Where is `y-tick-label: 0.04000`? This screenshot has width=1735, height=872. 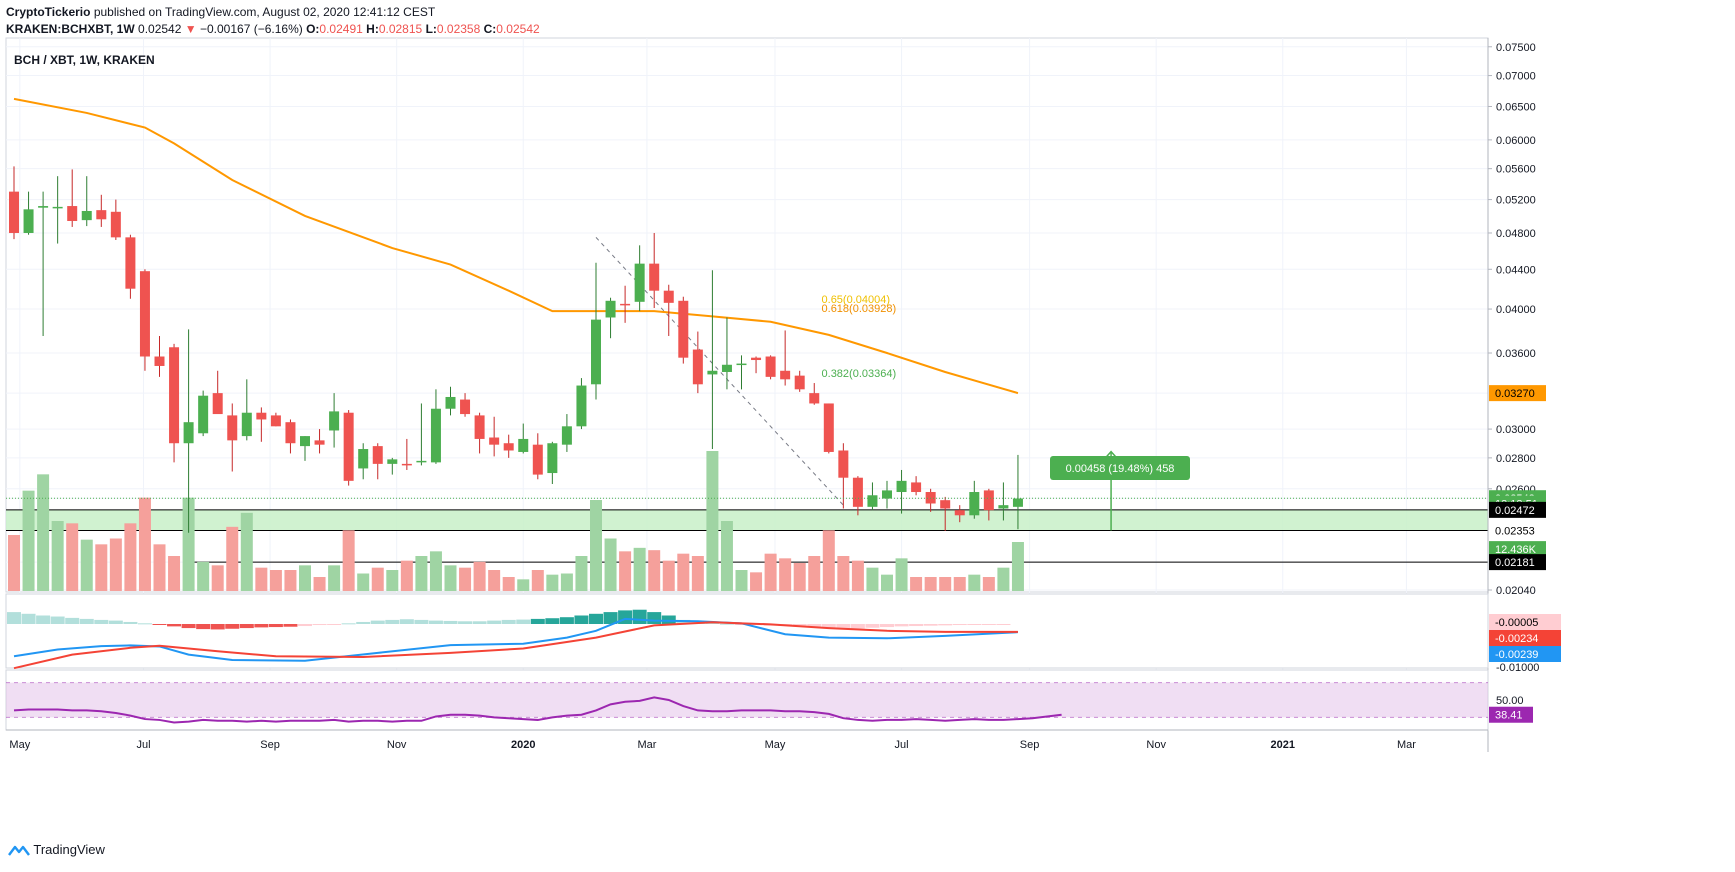 y-tick-label: 0.04000 is located at coordinates (1516, 310).